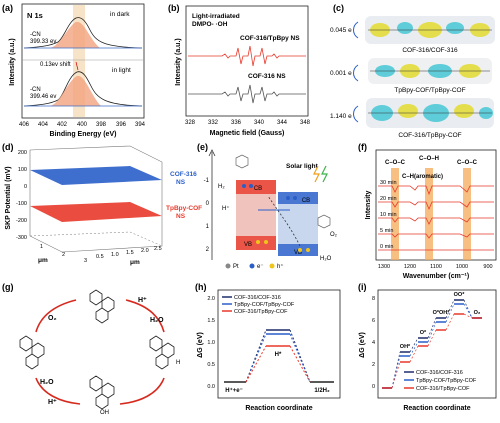 This screenshot has height=423, width=500. What do you see at coordinates (184, 208) in the screenshot?
I see `panel-d-red-label-1: TpBpy-COF` at bounding box center [184, 208].